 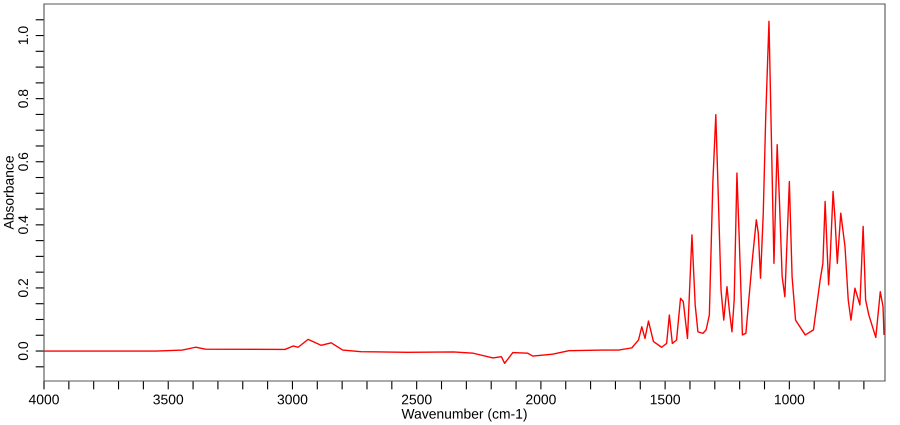 I want to click on x-tick-label: 3000, so click(x=293, y=399).